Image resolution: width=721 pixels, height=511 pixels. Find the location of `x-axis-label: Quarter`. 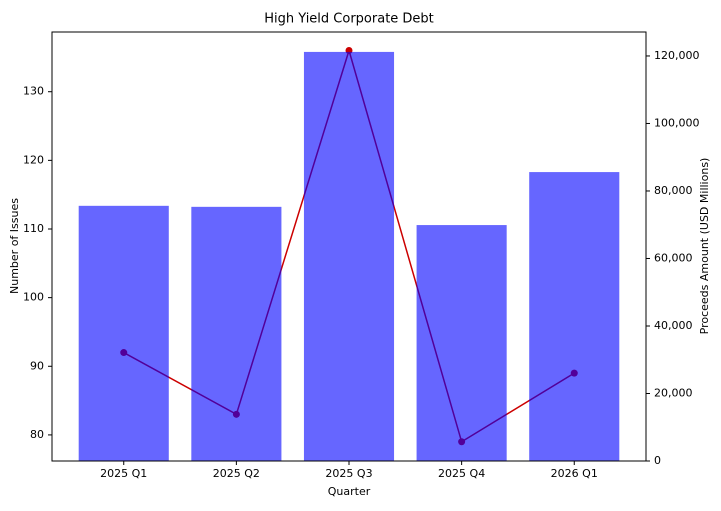

x-axis-label: Quarter is located at coordinates (349, 491).